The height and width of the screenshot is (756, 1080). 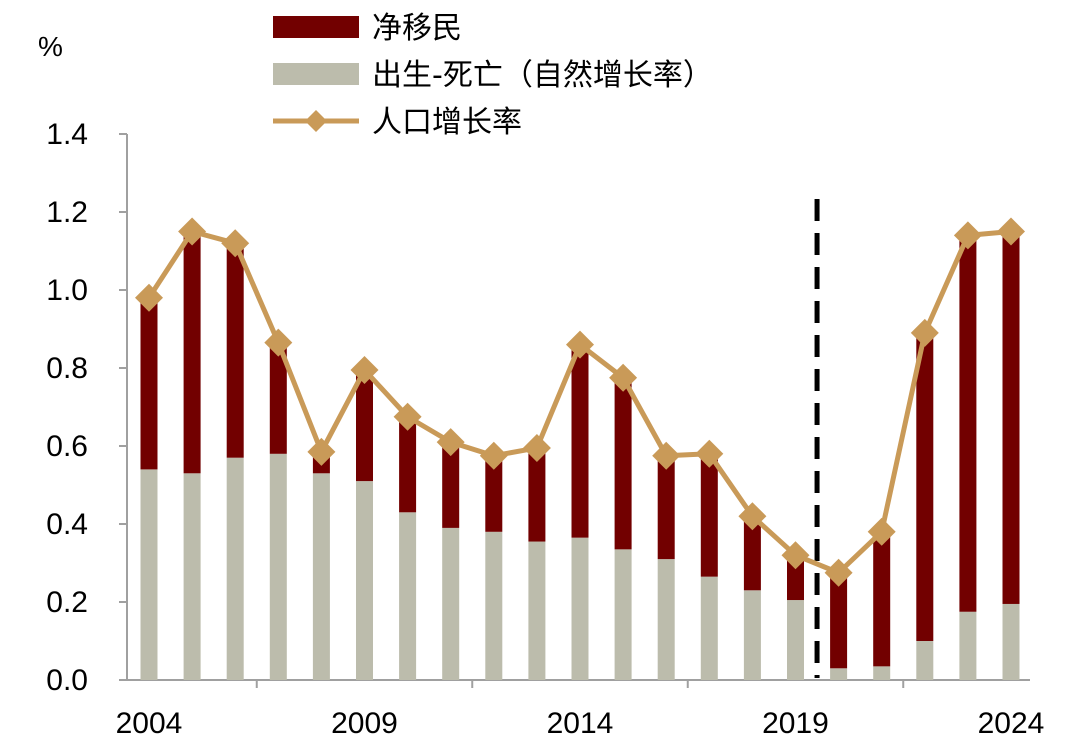 What do you see at coordinates (67, 368) in the screenshot?
I see `y-tick-label: 0.8` at bounding box center [67, 368].